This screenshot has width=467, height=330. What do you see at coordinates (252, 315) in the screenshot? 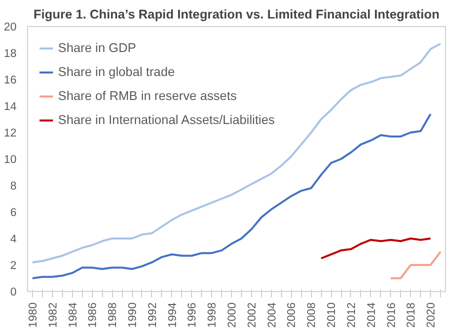
I see `x-tick-label: 2002` at bounding box center [252, 315].